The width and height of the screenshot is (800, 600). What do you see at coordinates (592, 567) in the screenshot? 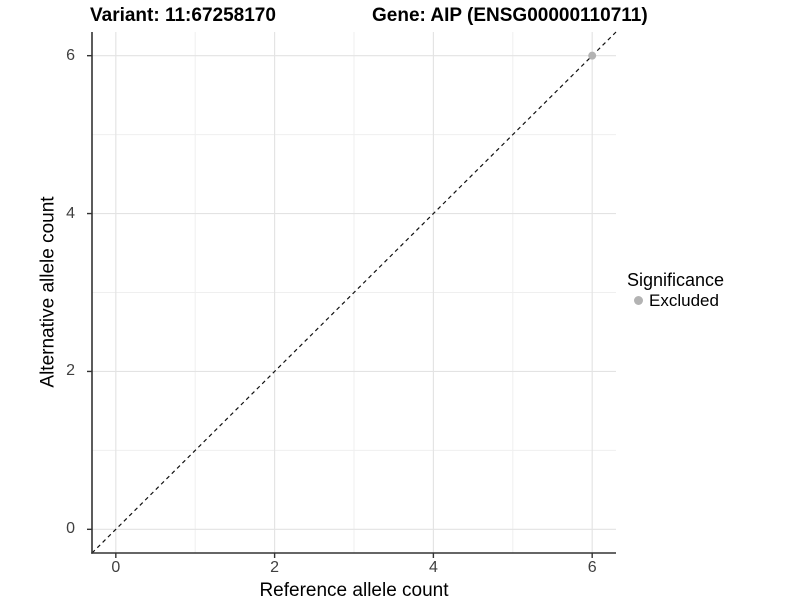
I see `x-tick-label: 6` at bounding box center [592, 567].